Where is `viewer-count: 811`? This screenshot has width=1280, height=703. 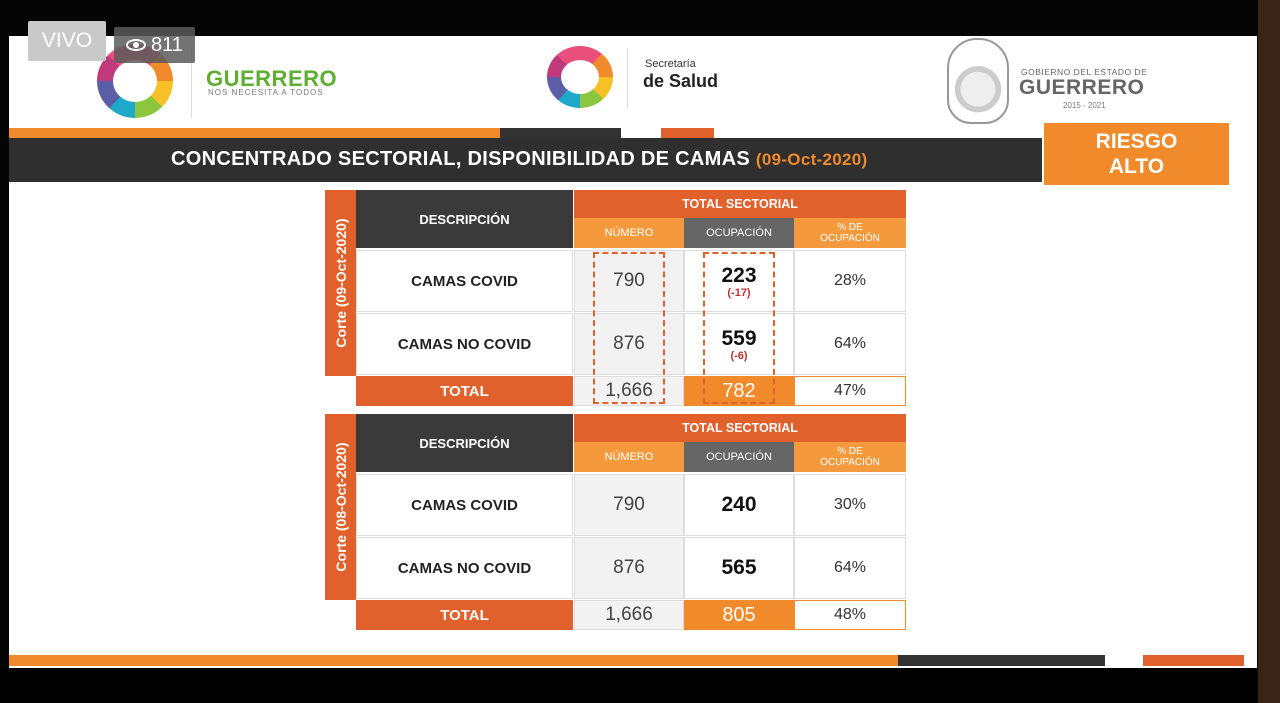
viewer-count: 811 is located at coordinates (154, 45).